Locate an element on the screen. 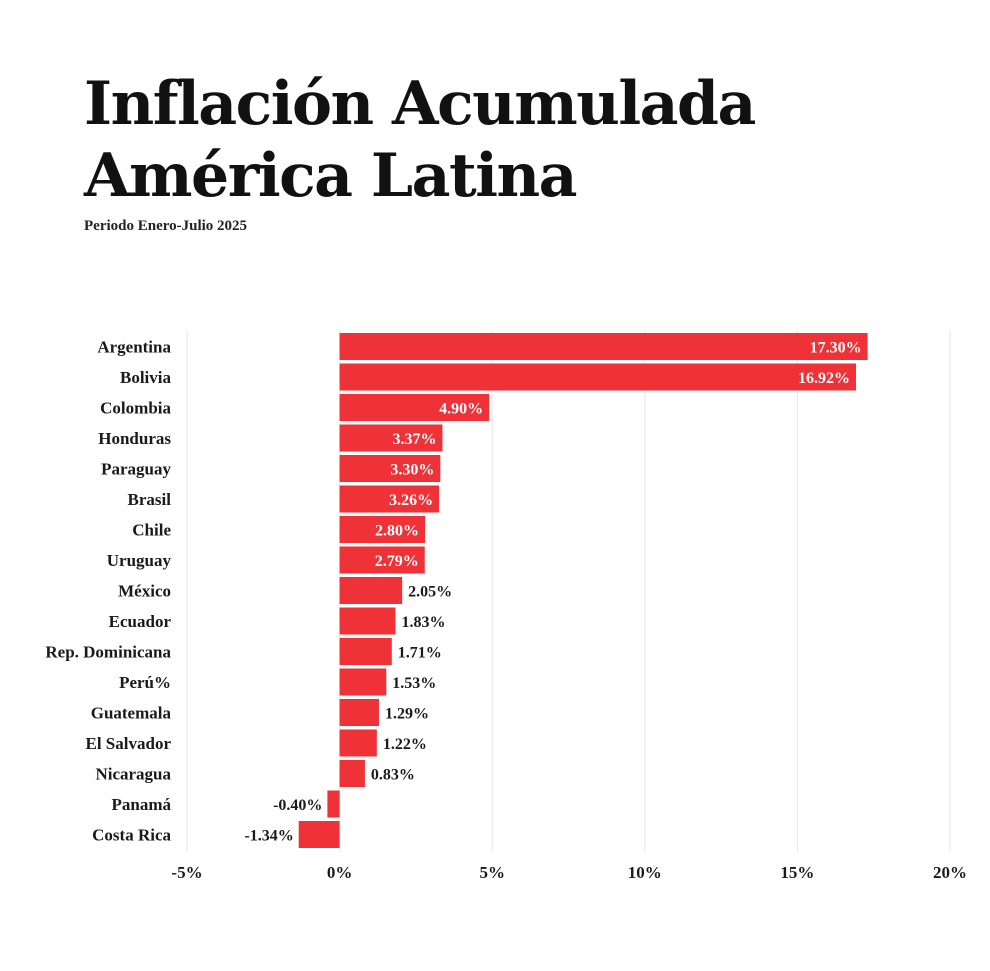  category-label: Rep. Dominicana is located at coordinates (108, 652).